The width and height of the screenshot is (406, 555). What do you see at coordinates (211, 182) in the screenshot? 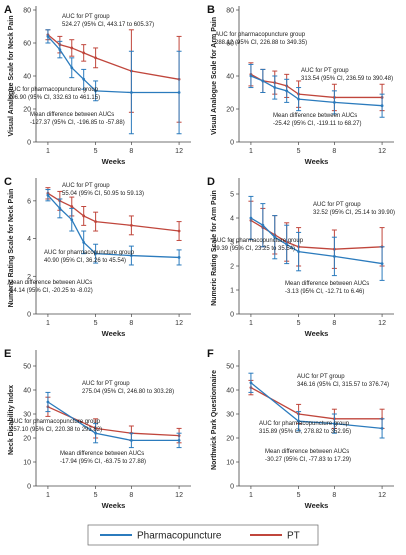
I see `panel-letter: D` at bounding box center [211, 182].